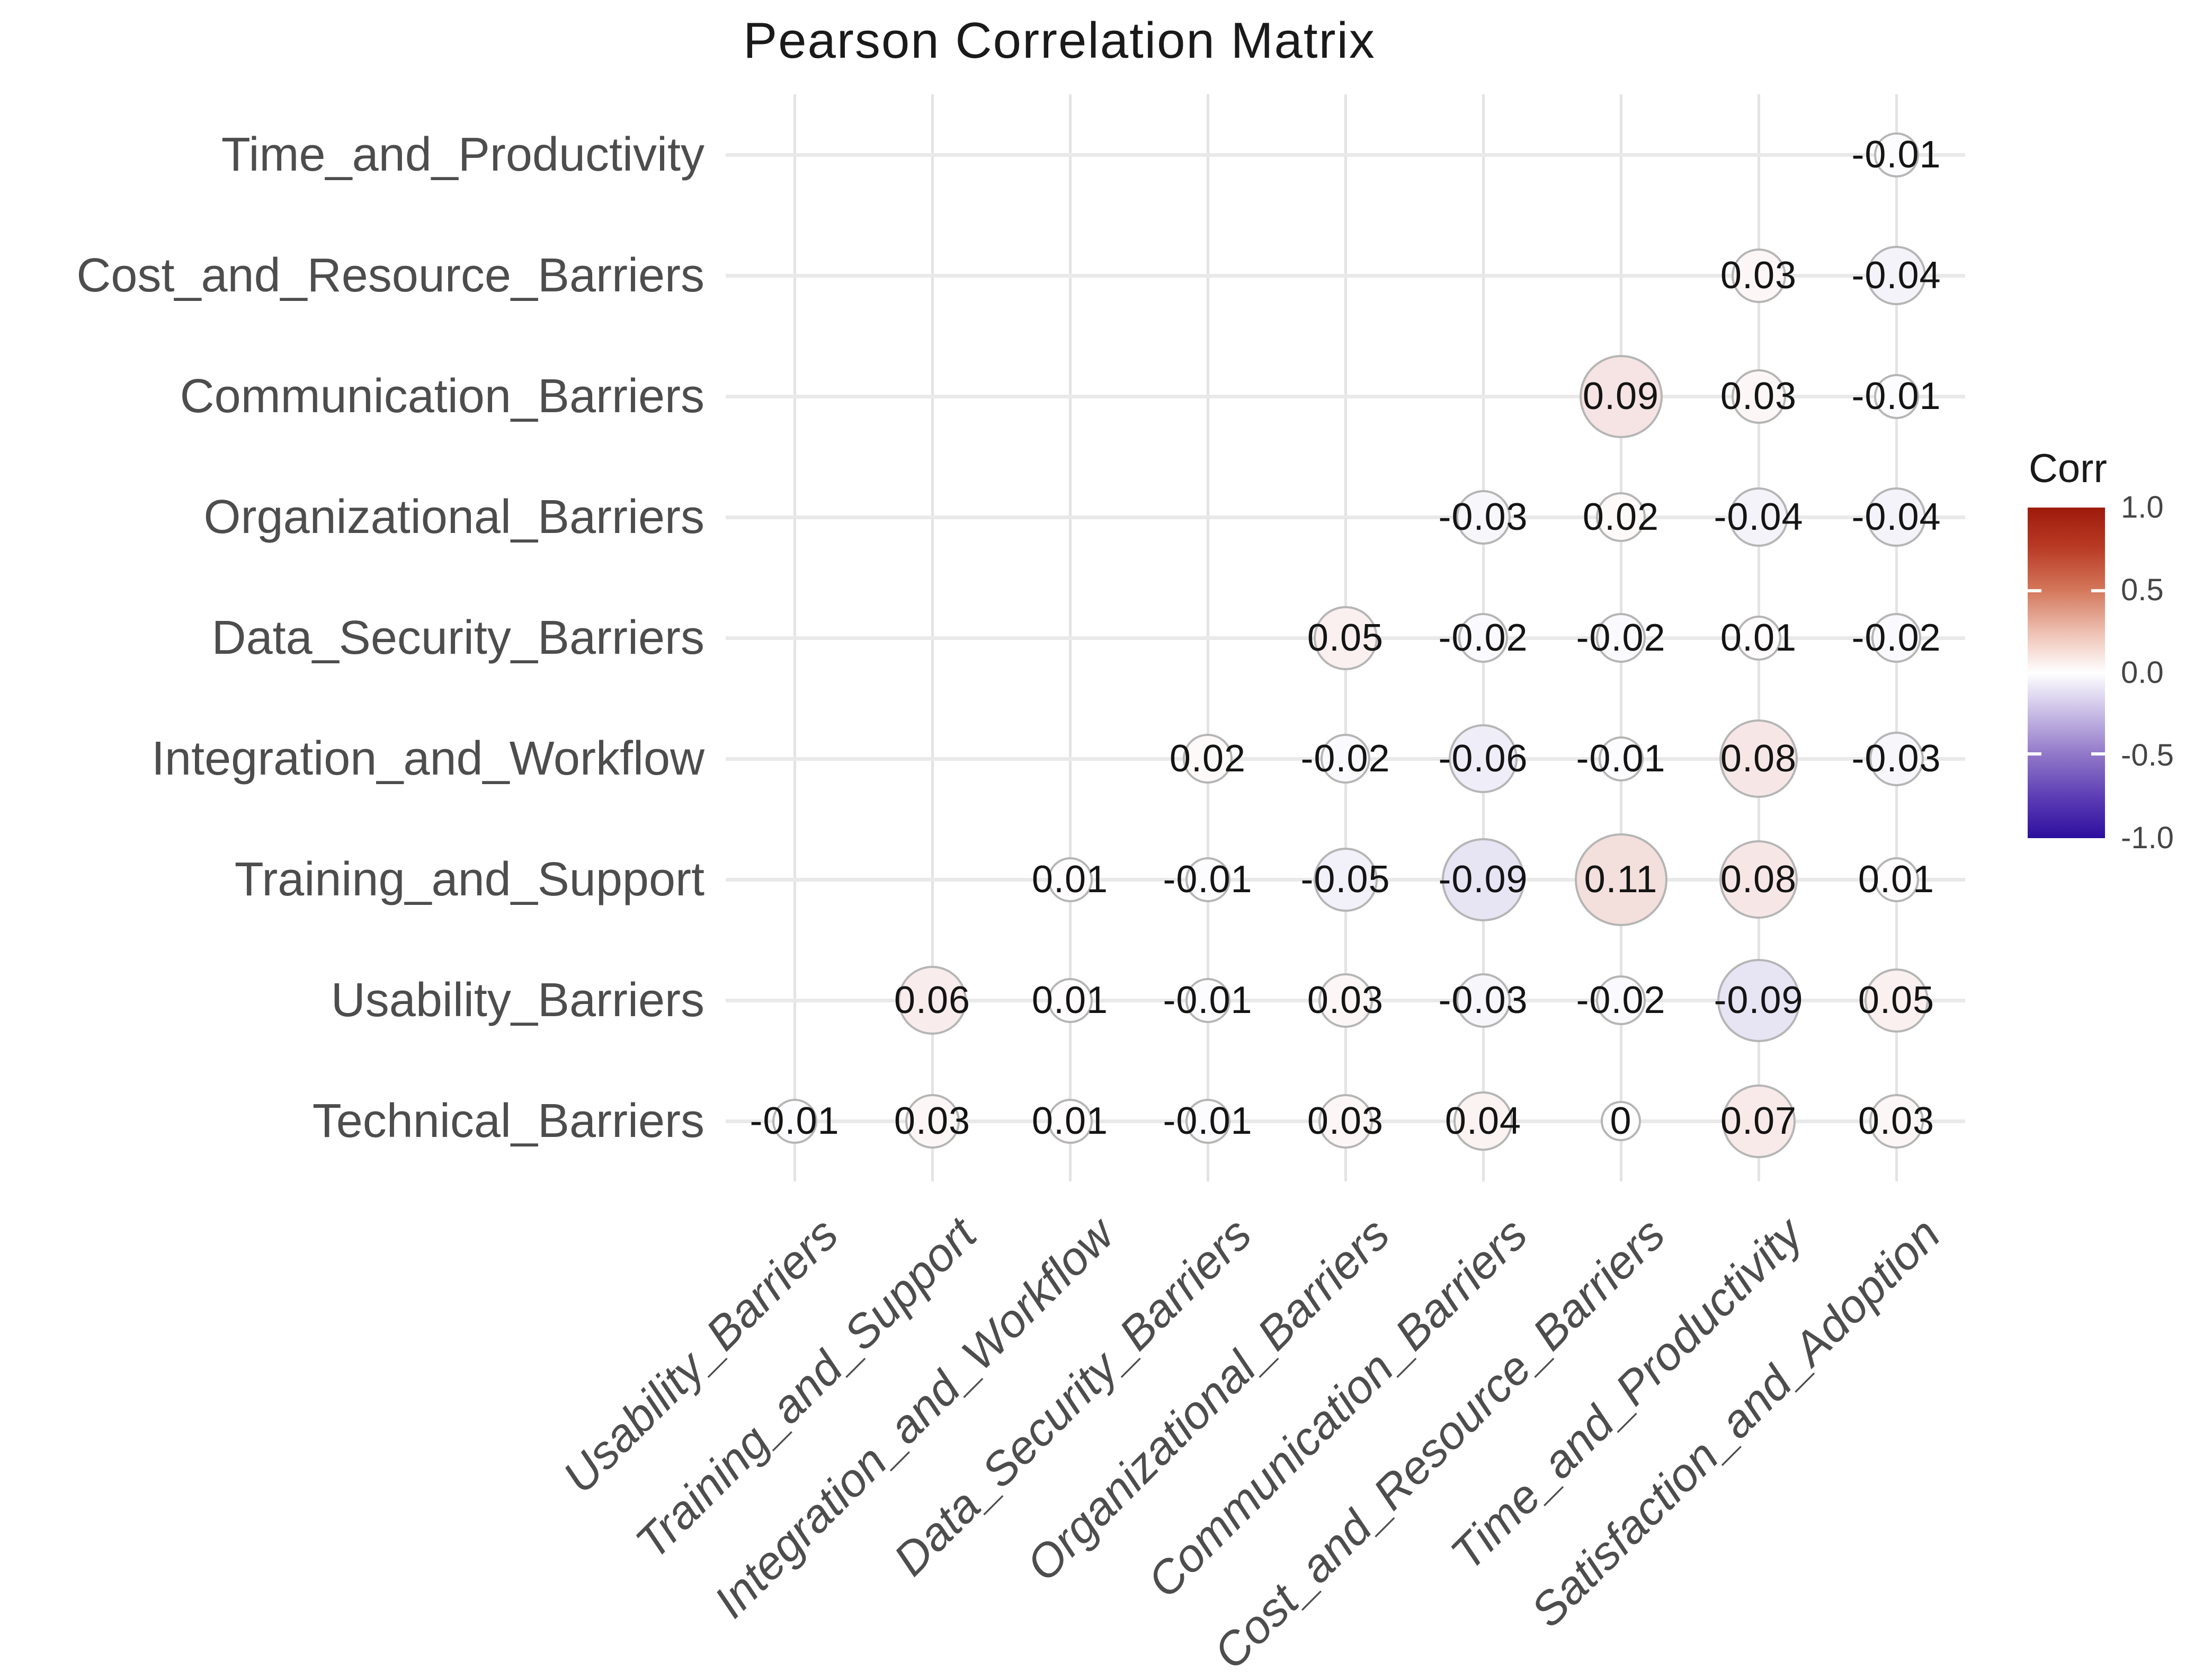 This screenshot has width=2212, height=1680. I want to click on legend-tick-label: 1.0, so click(2143, 508).